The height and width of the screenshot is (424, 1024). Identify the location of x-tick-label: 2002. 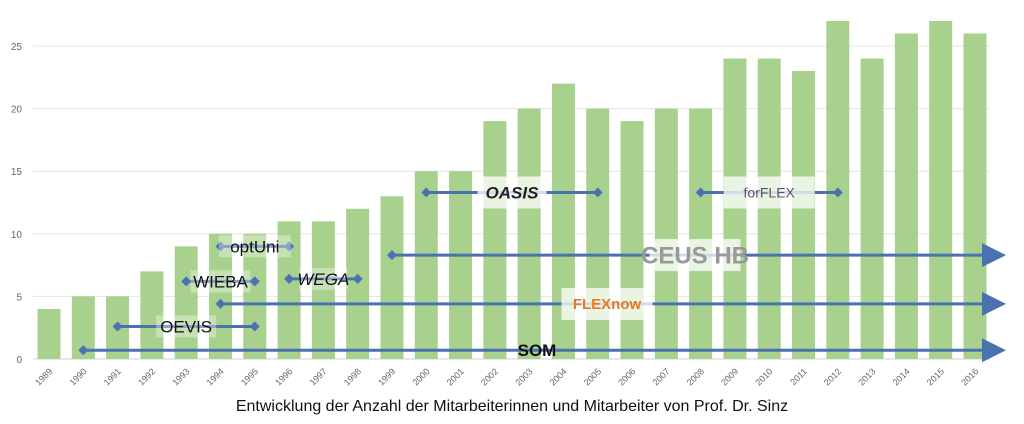
(489, 376).